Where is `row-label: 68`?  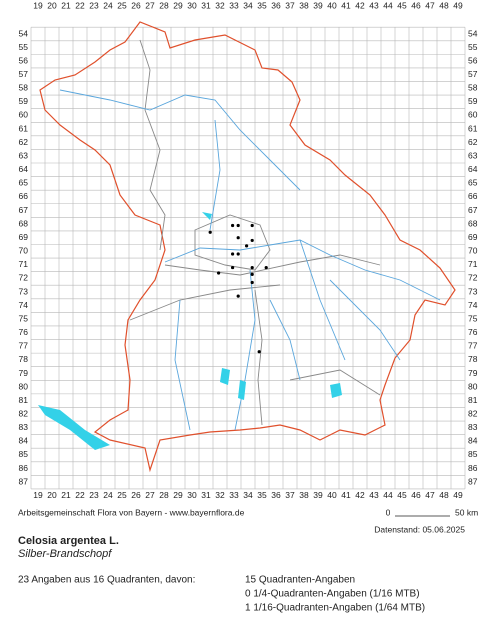 row-label: 68 is located at coordinates (24, 223).